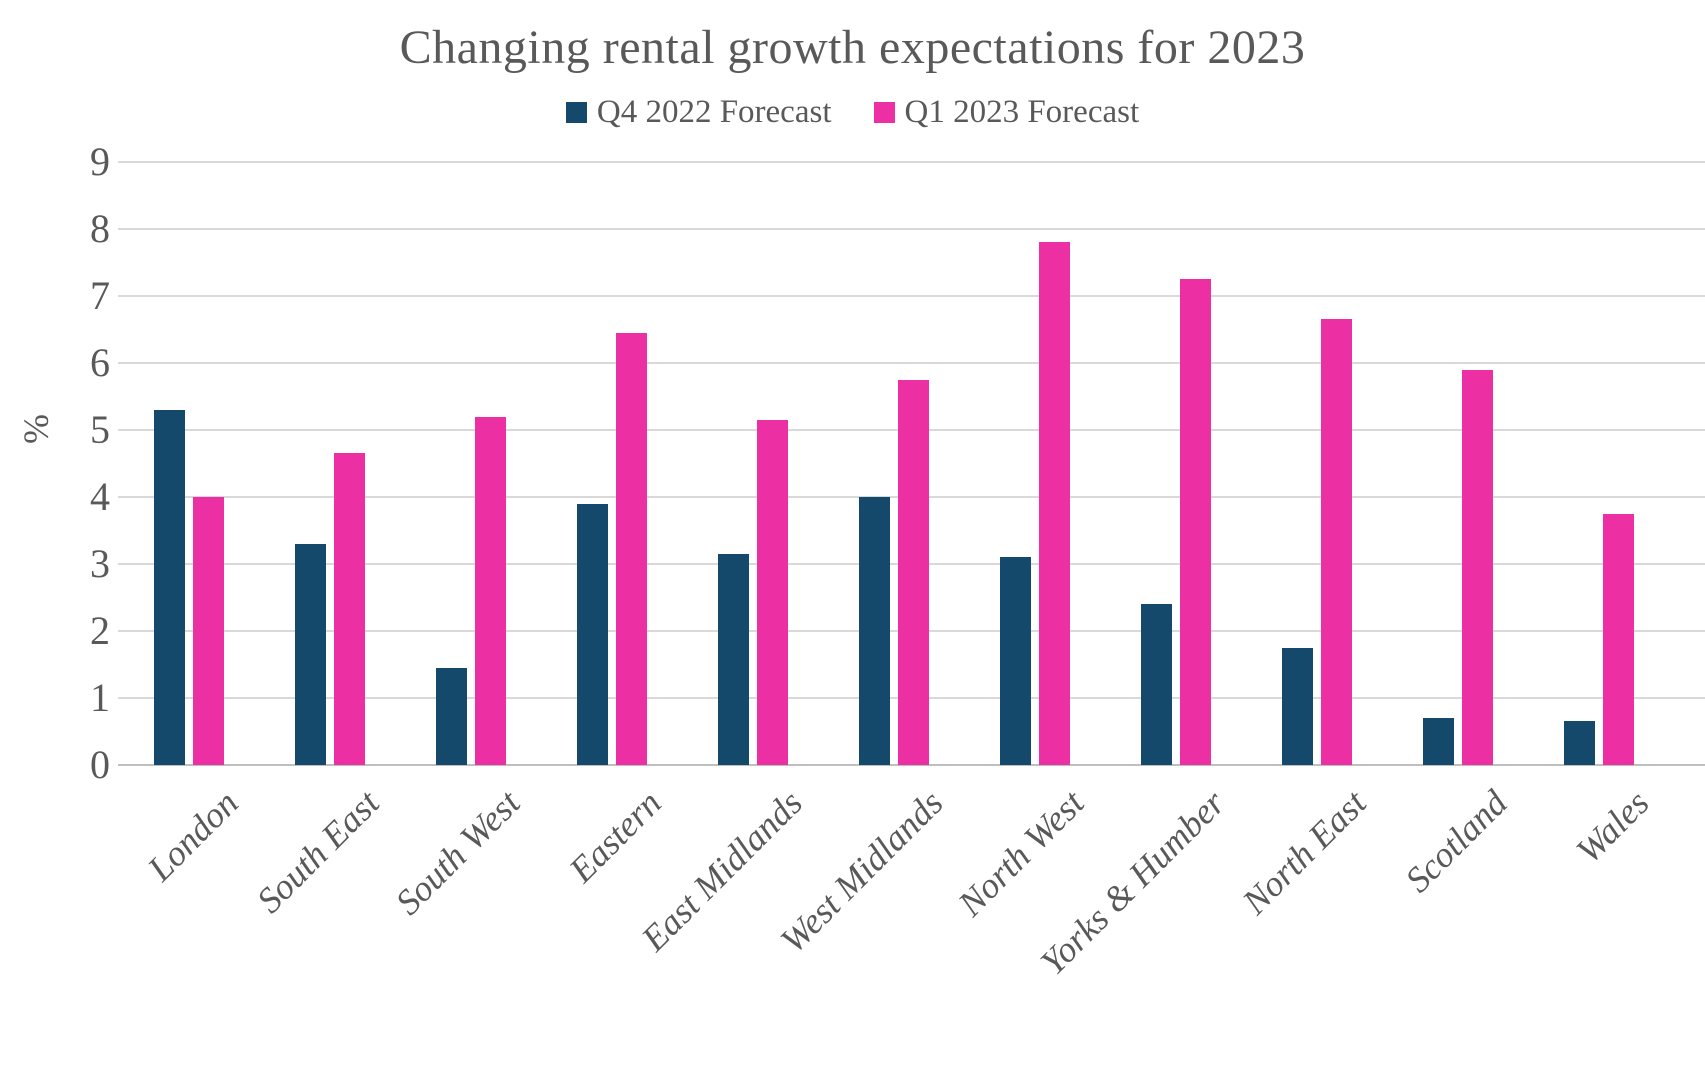 The height and width of the screenshot is (1090, 1705). I want to click on bar-q4-2022-north-west, so click(1016, 661).